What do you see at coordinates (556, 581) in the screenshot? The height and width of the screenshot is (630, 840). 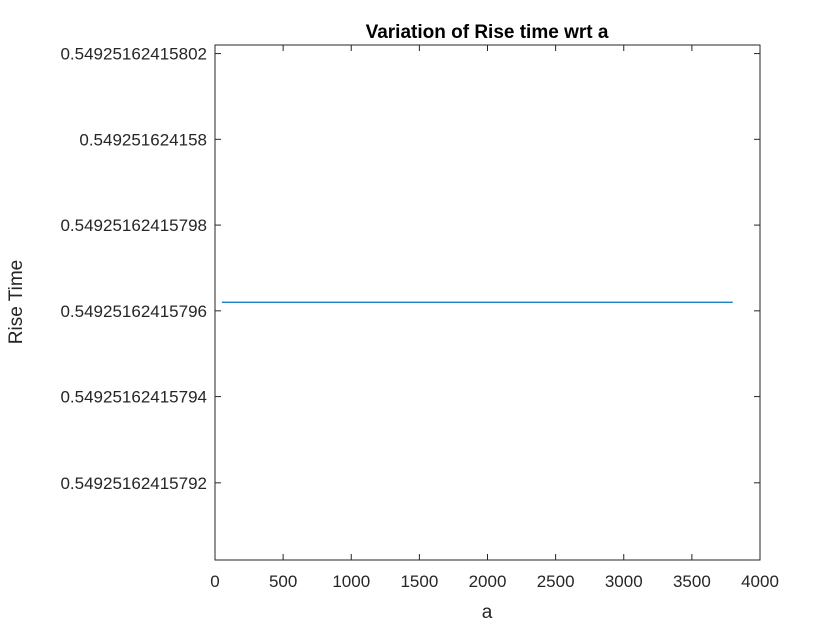 I see `x-tick-label: 2500` at bounding box center [556, 581].